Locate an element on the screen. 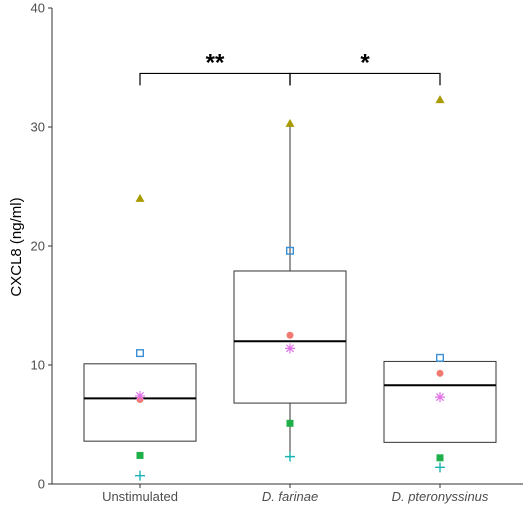 This screenshot has height=507, width=532. x-tick-label: Unstimulated is located at coordinates (140, 496).